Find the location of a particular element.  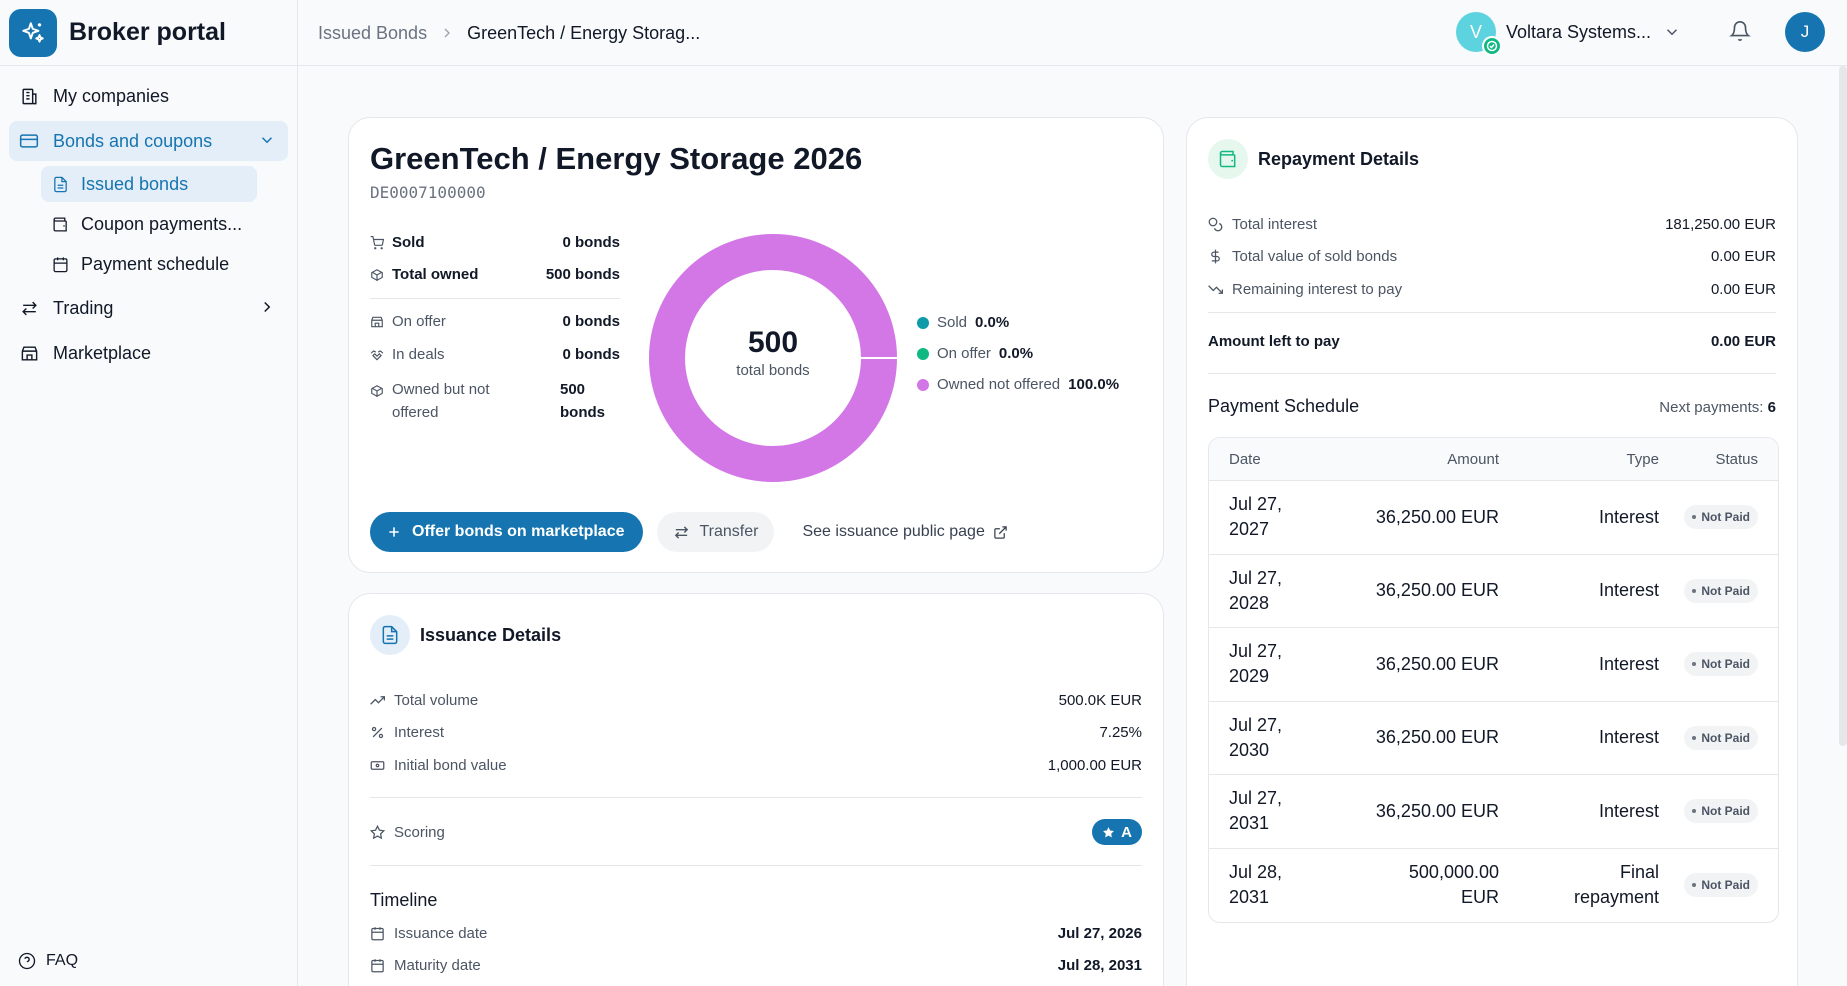

kv-label: Total volume is located at coordinates (436, 700).